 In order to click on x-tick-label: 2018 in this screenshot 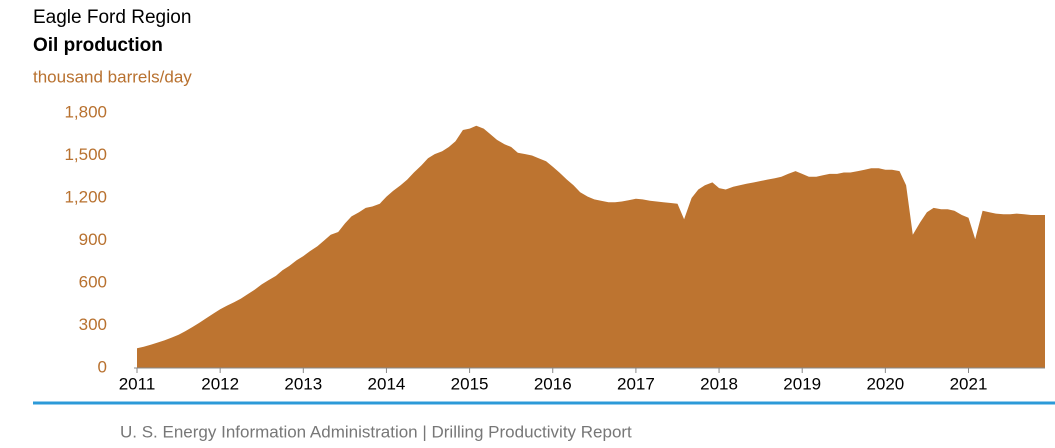, I will do `click(719, 383)`.